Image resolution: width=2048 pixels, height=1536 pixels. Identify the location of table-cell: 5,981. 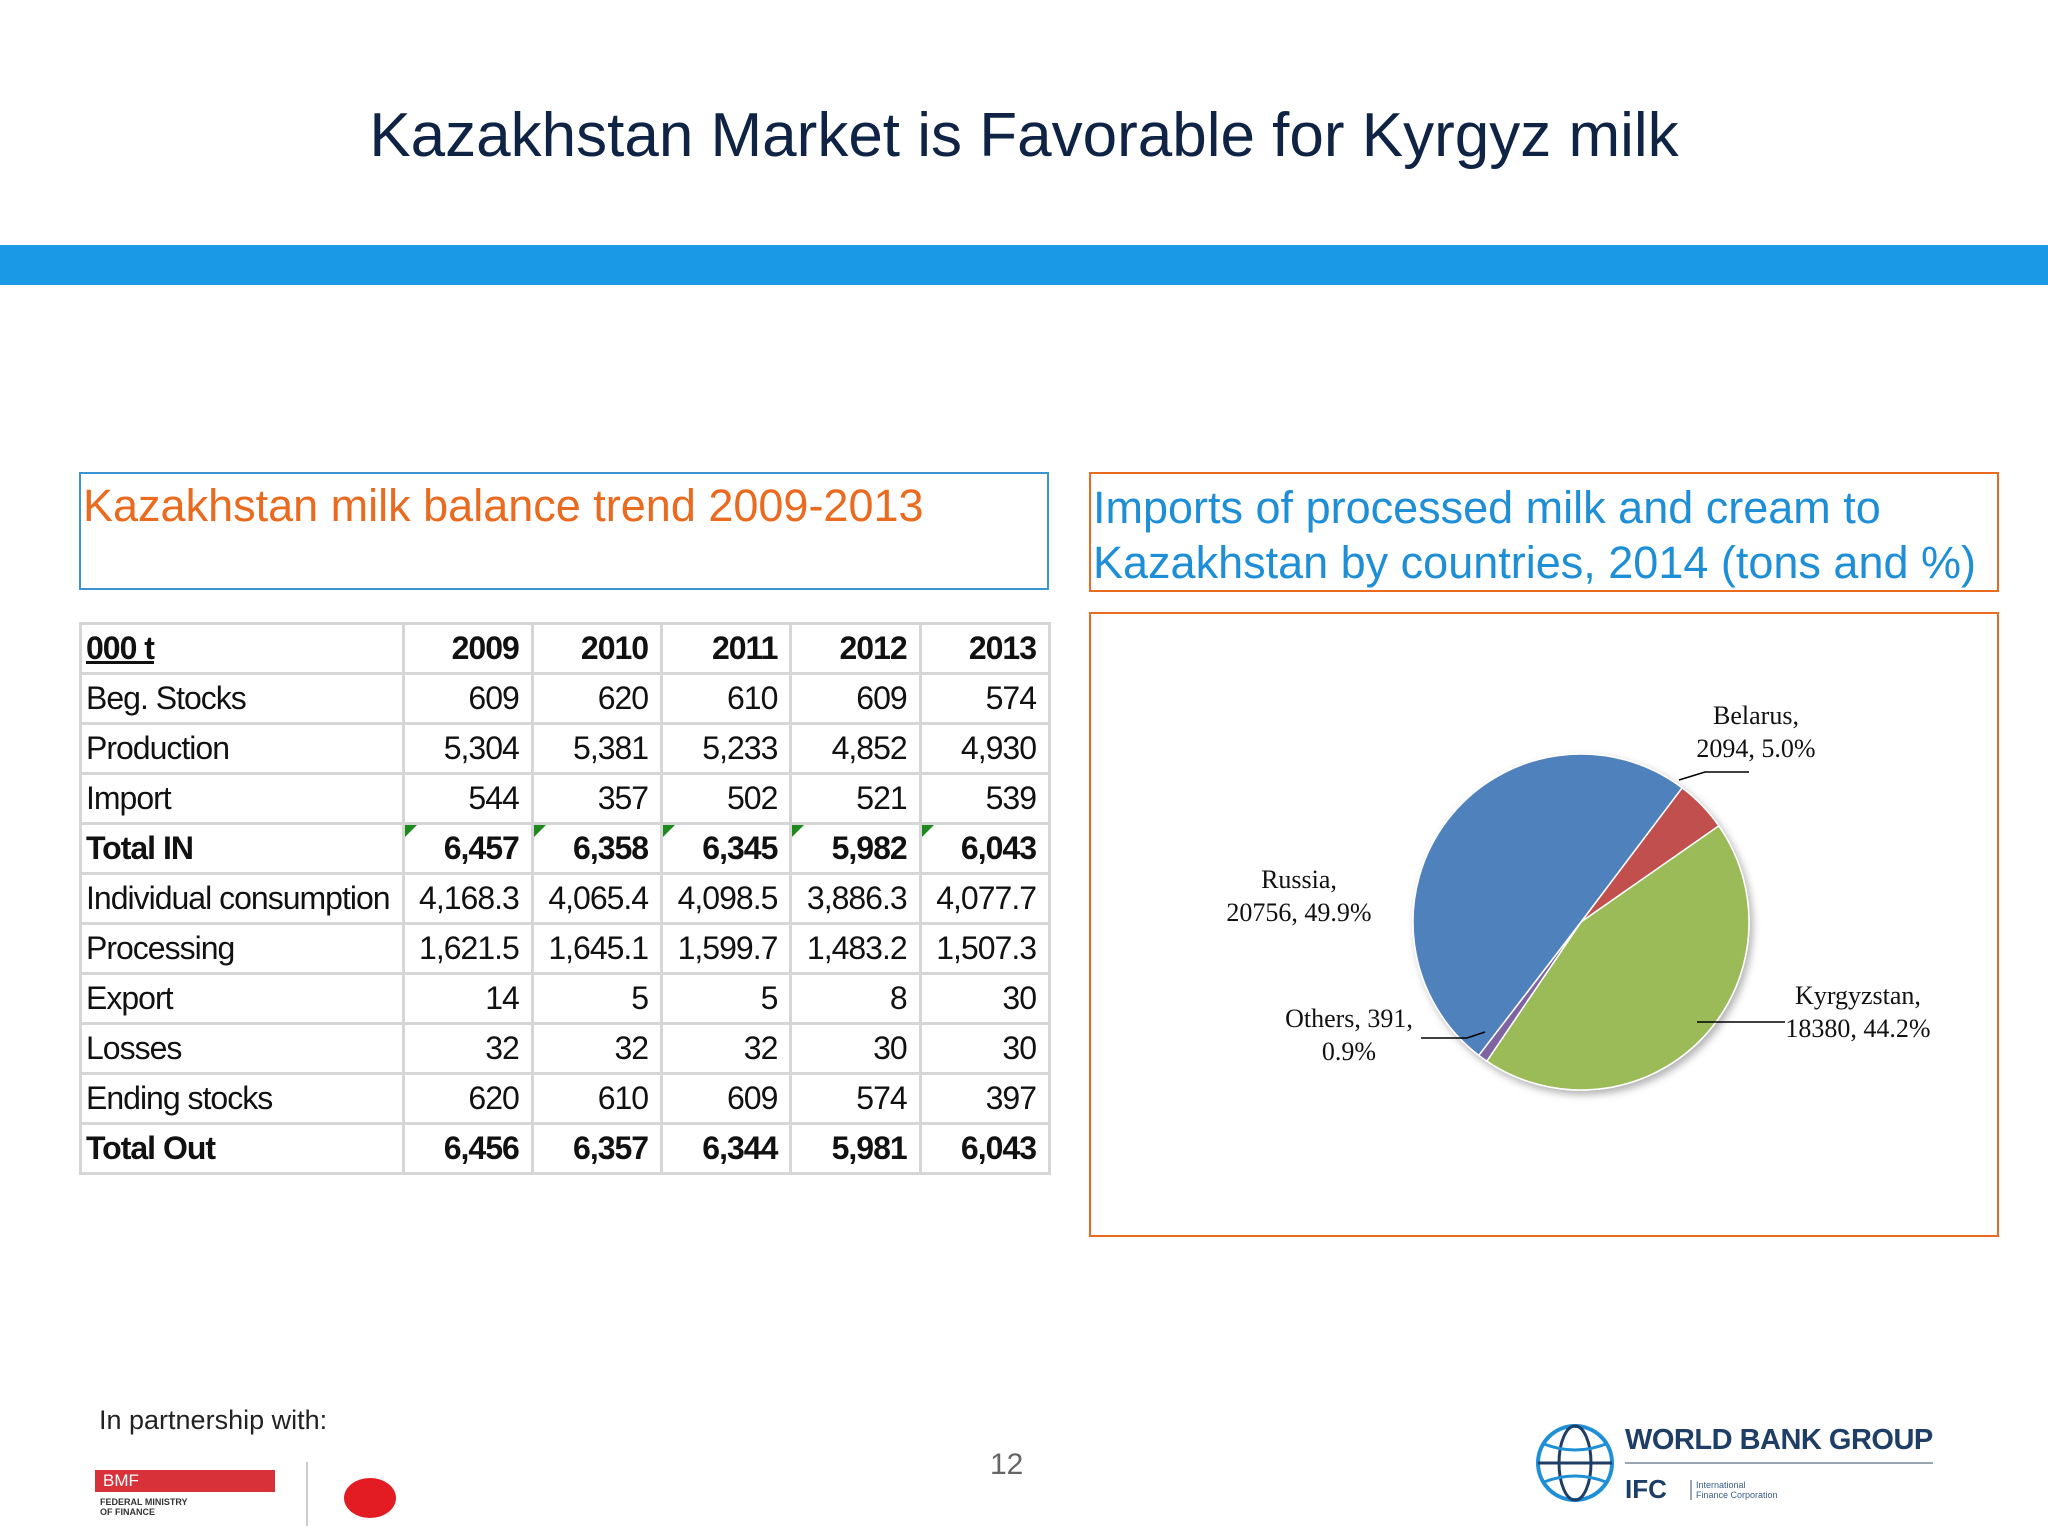
(855, 1148).